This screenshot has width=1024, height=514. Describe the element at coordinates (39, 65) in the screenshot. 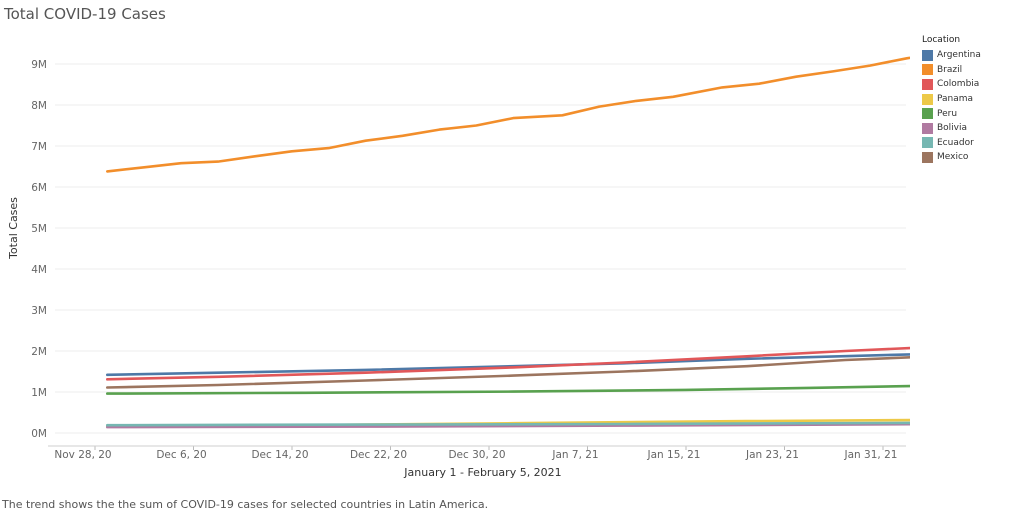

I see `y-tick-label: 9M` at that location.